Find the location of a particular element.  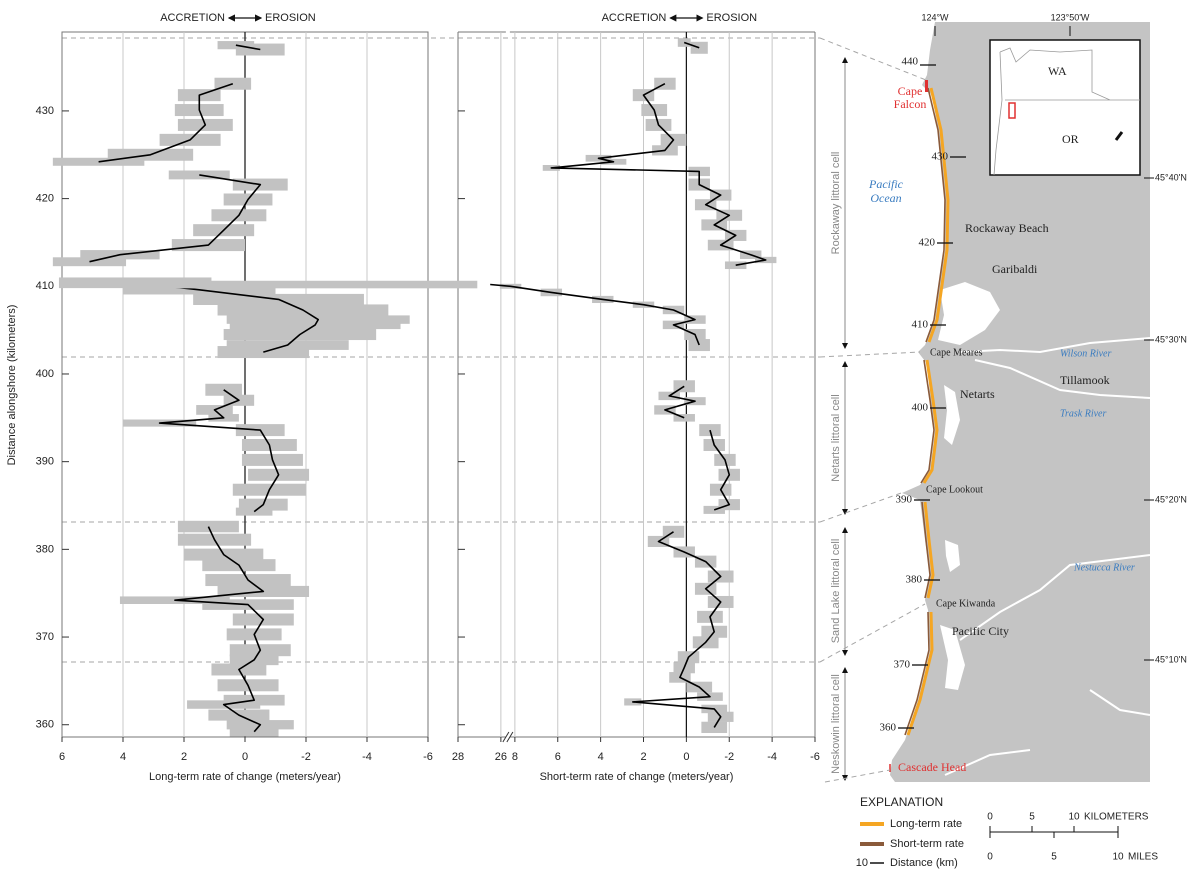

distance-label: 380 is located at coordinates (914, 580).